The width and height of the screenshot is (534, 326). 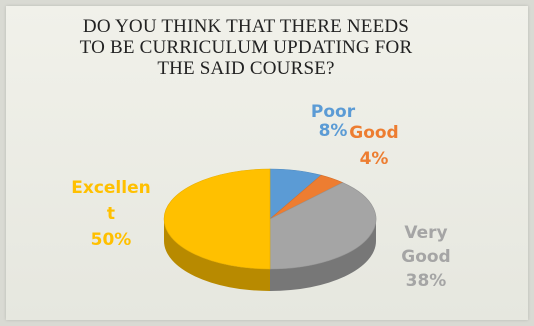 I want to click on chart-title-line-2: TO BE CURRICULUM UPDATING FOR, so click(x=246, y=47).